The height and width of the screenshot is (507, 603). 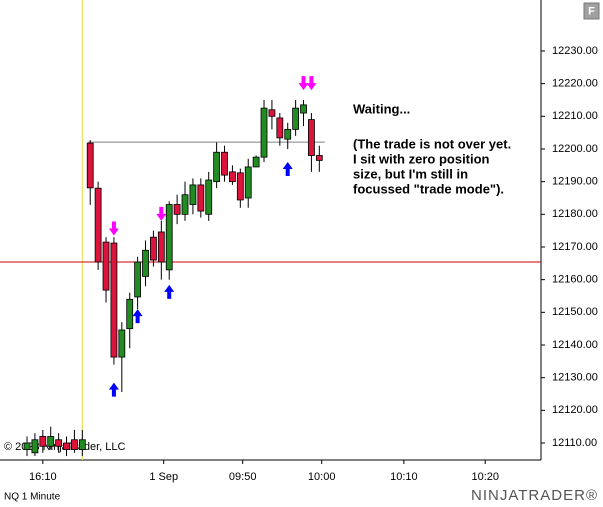 I want to click on y-tick-label: 12150.00, so click(x=575, y=312).